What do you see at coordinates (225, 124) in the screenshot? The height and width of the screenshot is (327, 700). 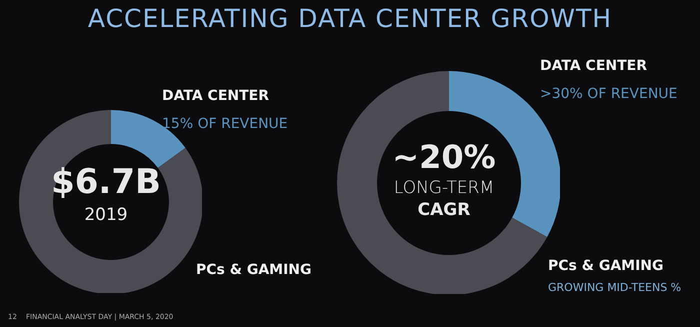 I see `data-label: 15% OF REVENUE` at bounding box center [225, 124].